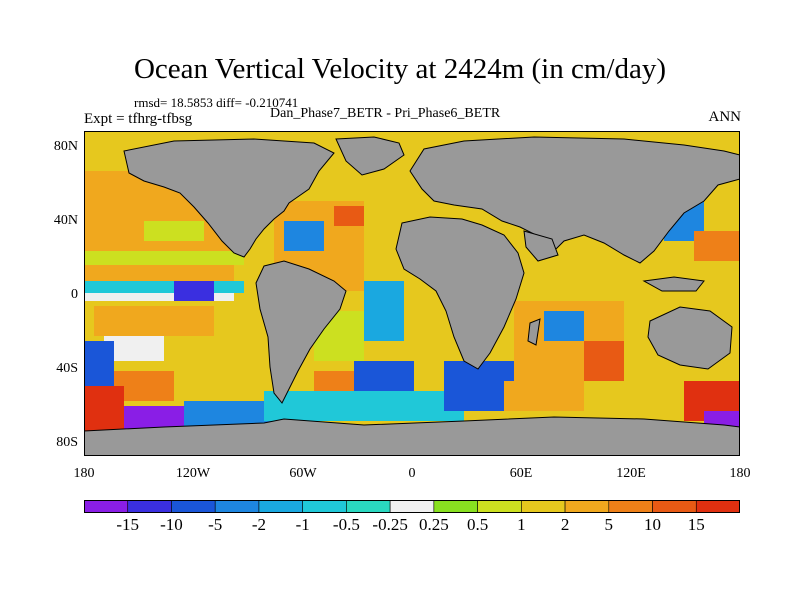 Image resolution: width=800 pixels, height=600 pixels. What do you see at coordinates (74, 294) in the screenshot?
I see `lat-label-0: 0` at bounding box center [74, 294].